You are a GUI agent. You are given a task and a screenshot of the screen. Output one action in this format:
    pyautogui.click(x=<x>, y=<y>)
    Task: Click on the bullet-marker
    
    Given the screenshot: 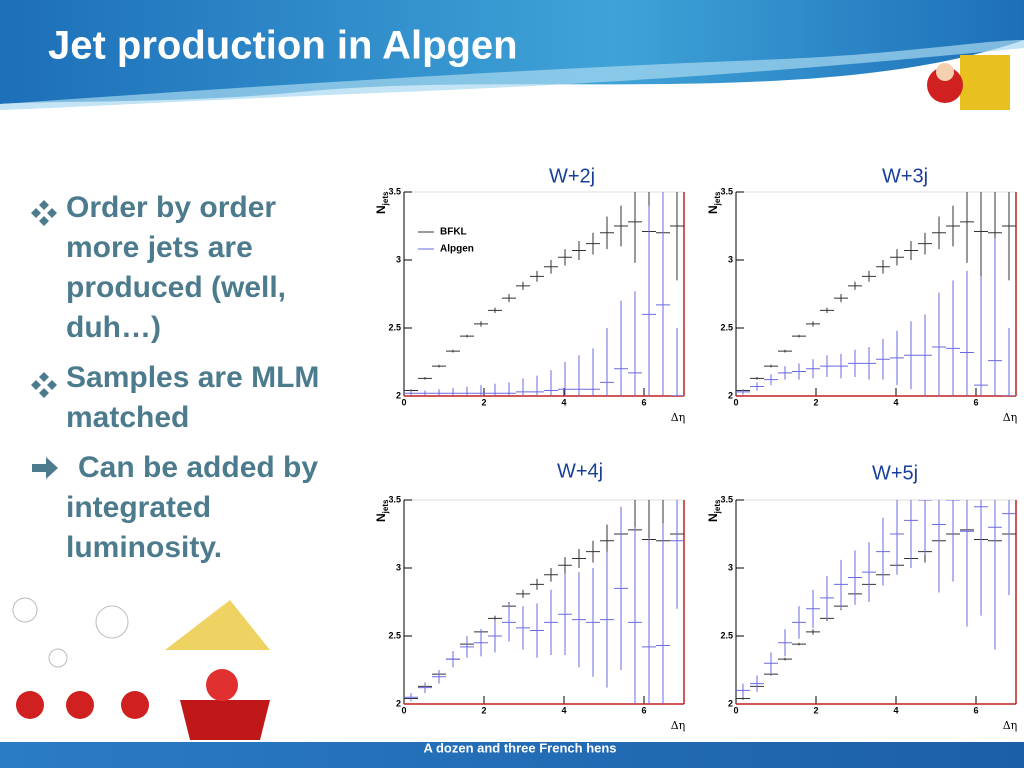 What is the action you would take?
    pyautogui.click(x=44, y=339)
    